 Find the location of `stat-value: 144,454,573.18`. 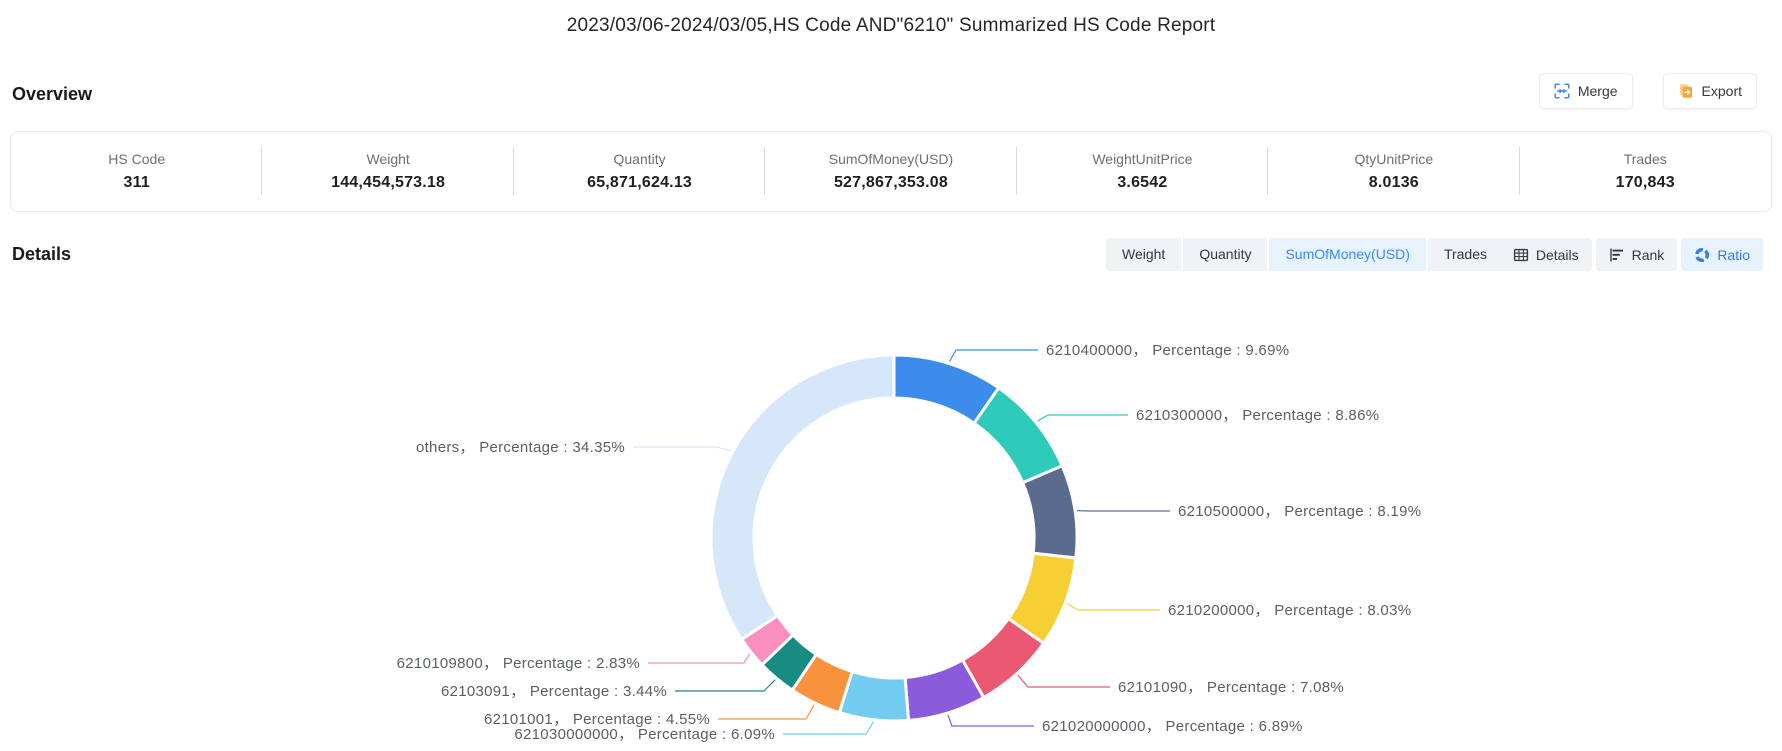

stat-value: 144,454,573.18 is located at coordinates (388, 182).